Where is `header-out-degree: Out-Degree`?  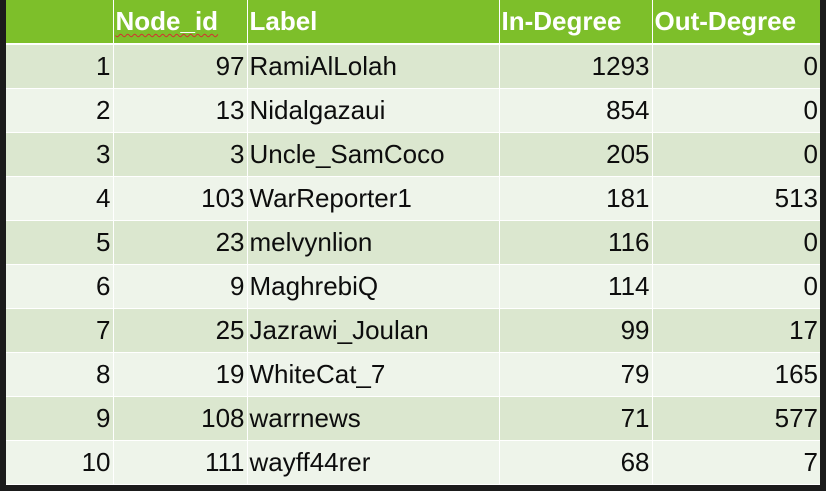 header-out-degree: Out-Degree is located at coordinates (736, 22).